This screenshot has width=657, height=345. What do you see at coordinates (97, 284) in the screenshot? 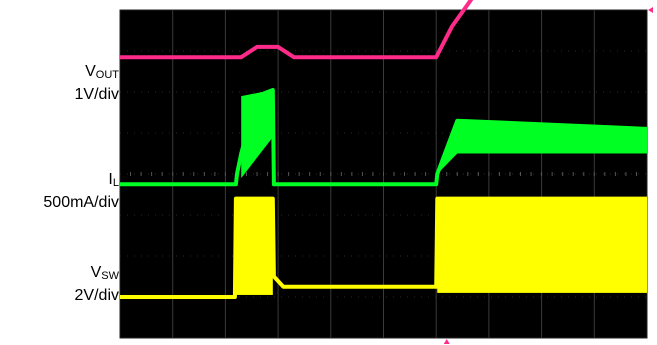
I see `vsw-label: VSW 2V/div` at bounding box center [97, 284].